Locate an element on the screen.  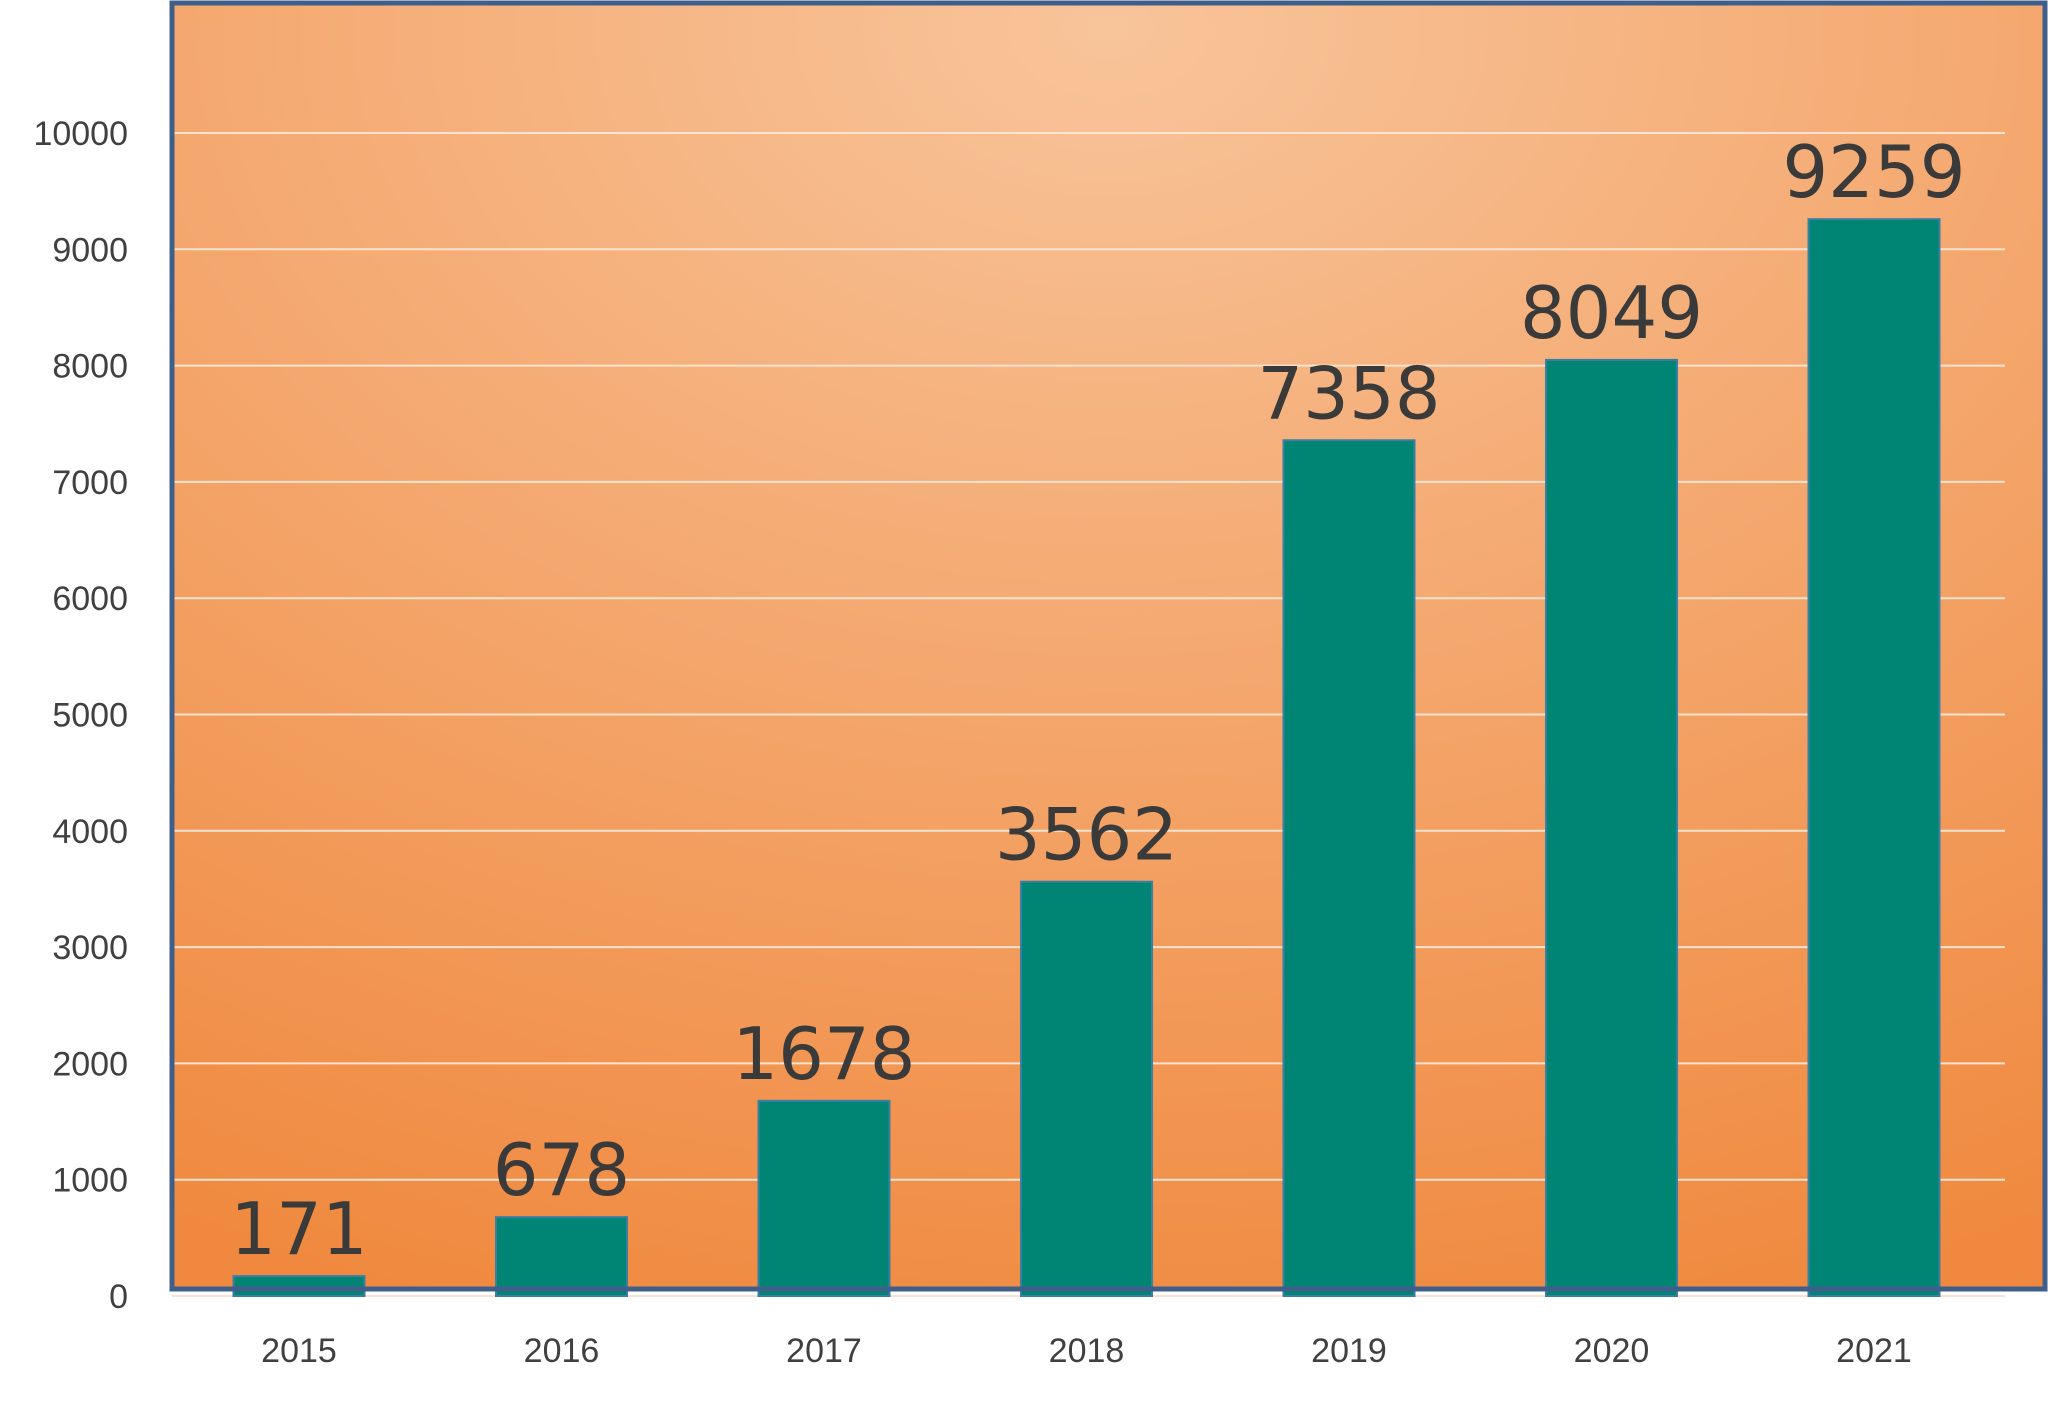
bar-2016 is located at coordinates (561, 1256).